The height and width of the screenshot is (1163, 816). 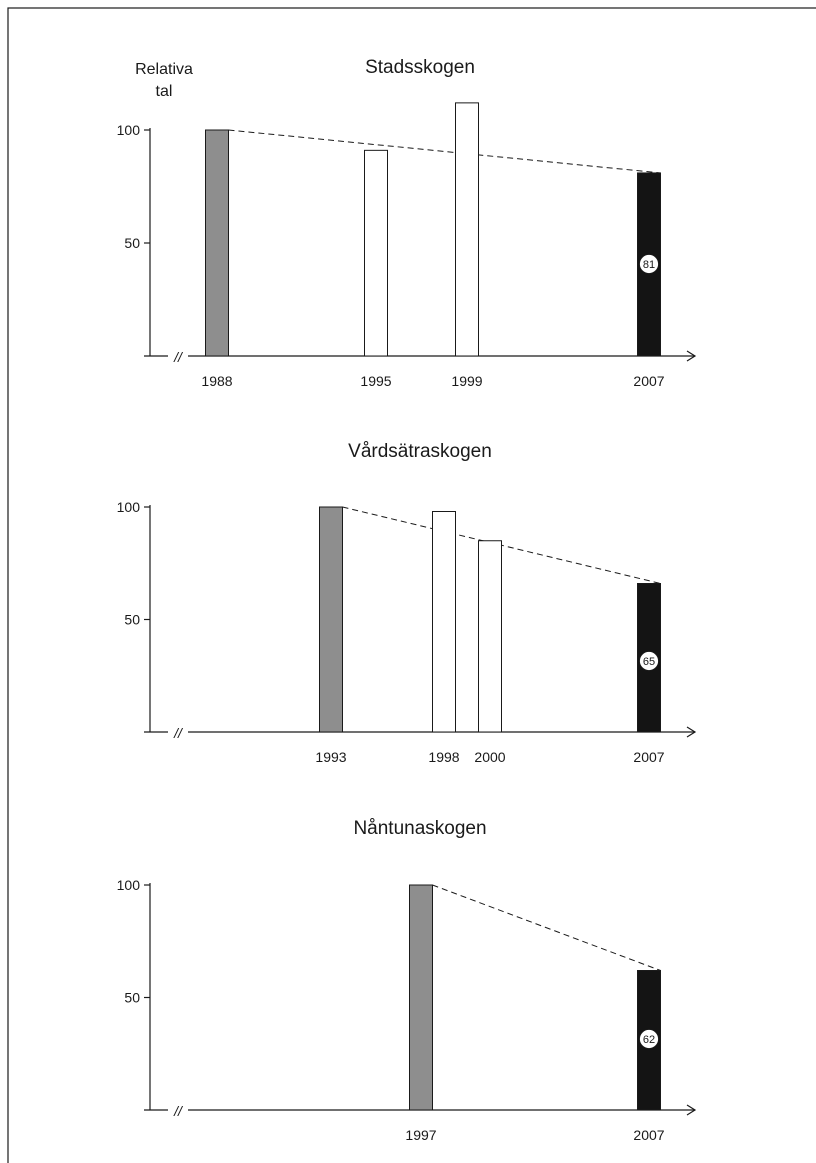 What do you see at coordinates (164, 91) in the screenshot?
I see `y-axis-label-line2: tal` at bounding box center [164, 91].